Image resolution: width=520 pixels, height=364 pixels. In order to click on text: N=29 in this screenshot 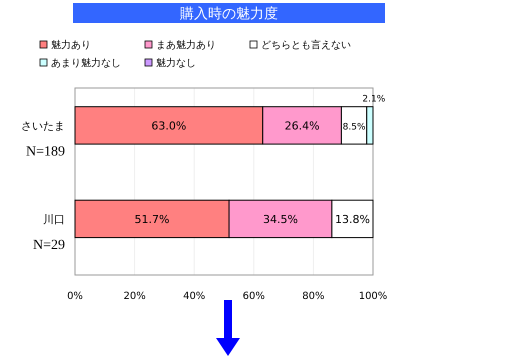, I will do `click(48, 245)`.